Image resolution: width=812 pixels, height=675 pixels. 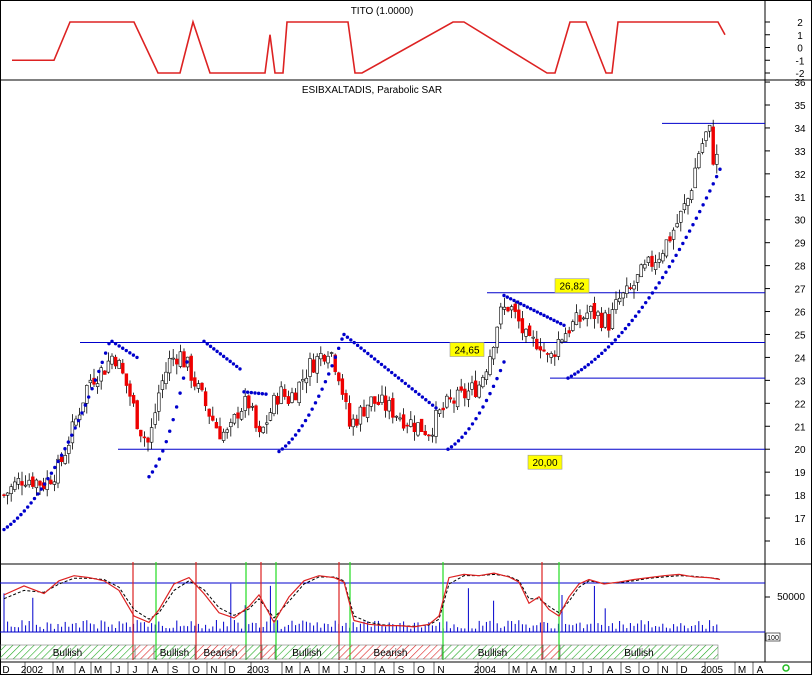 What do you see at coordinates (175, 670) in the screenshot?
I see `time-axis-label: S` at bounding box center [175, 670].